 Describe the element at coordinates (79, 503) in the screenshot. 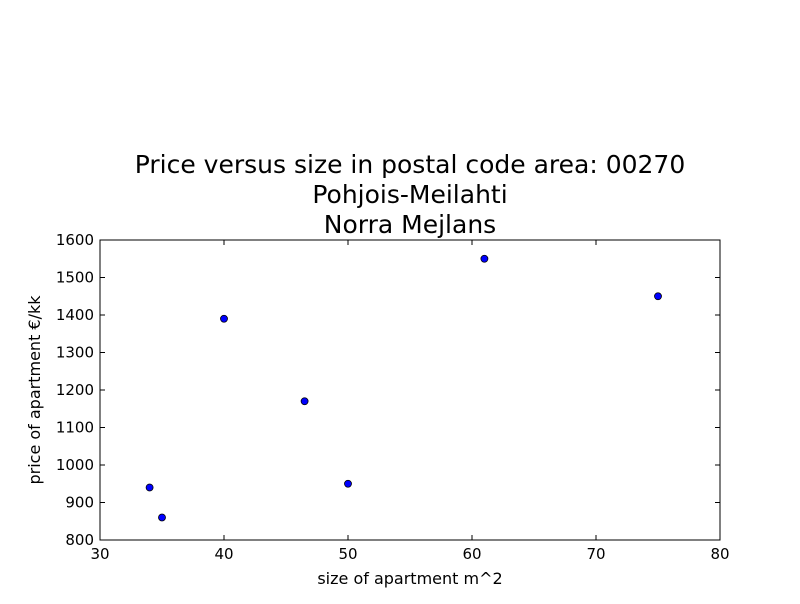

I see `y-tick-label: 900` at that location.